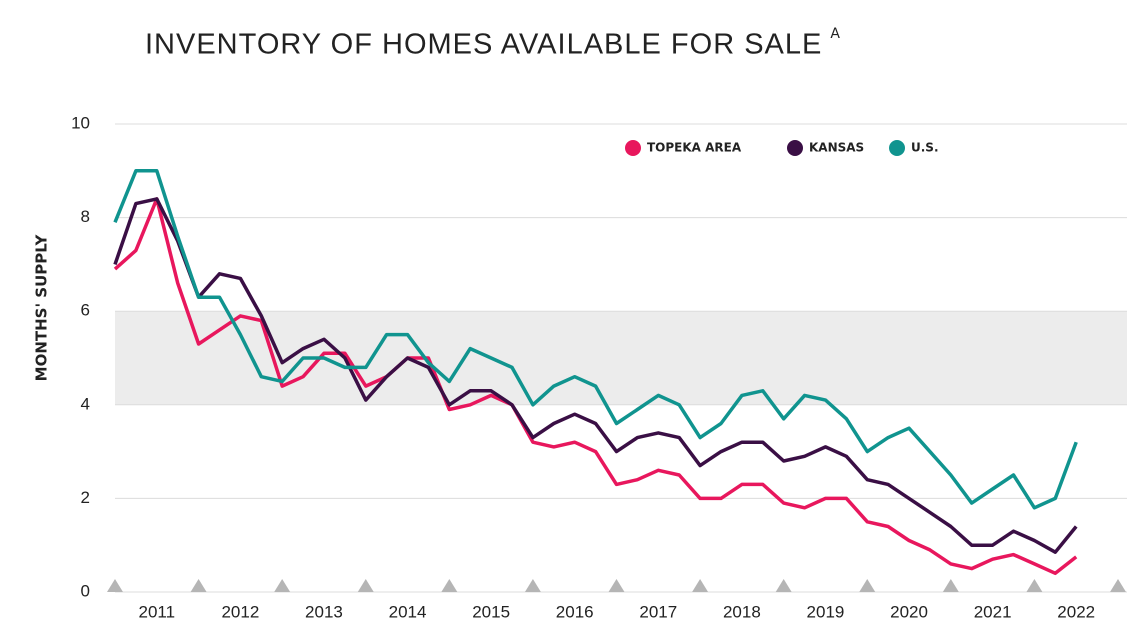 This screenshot has width=1127, height=635. I want to click on x-tick-label: 2019, so click(826, 611).